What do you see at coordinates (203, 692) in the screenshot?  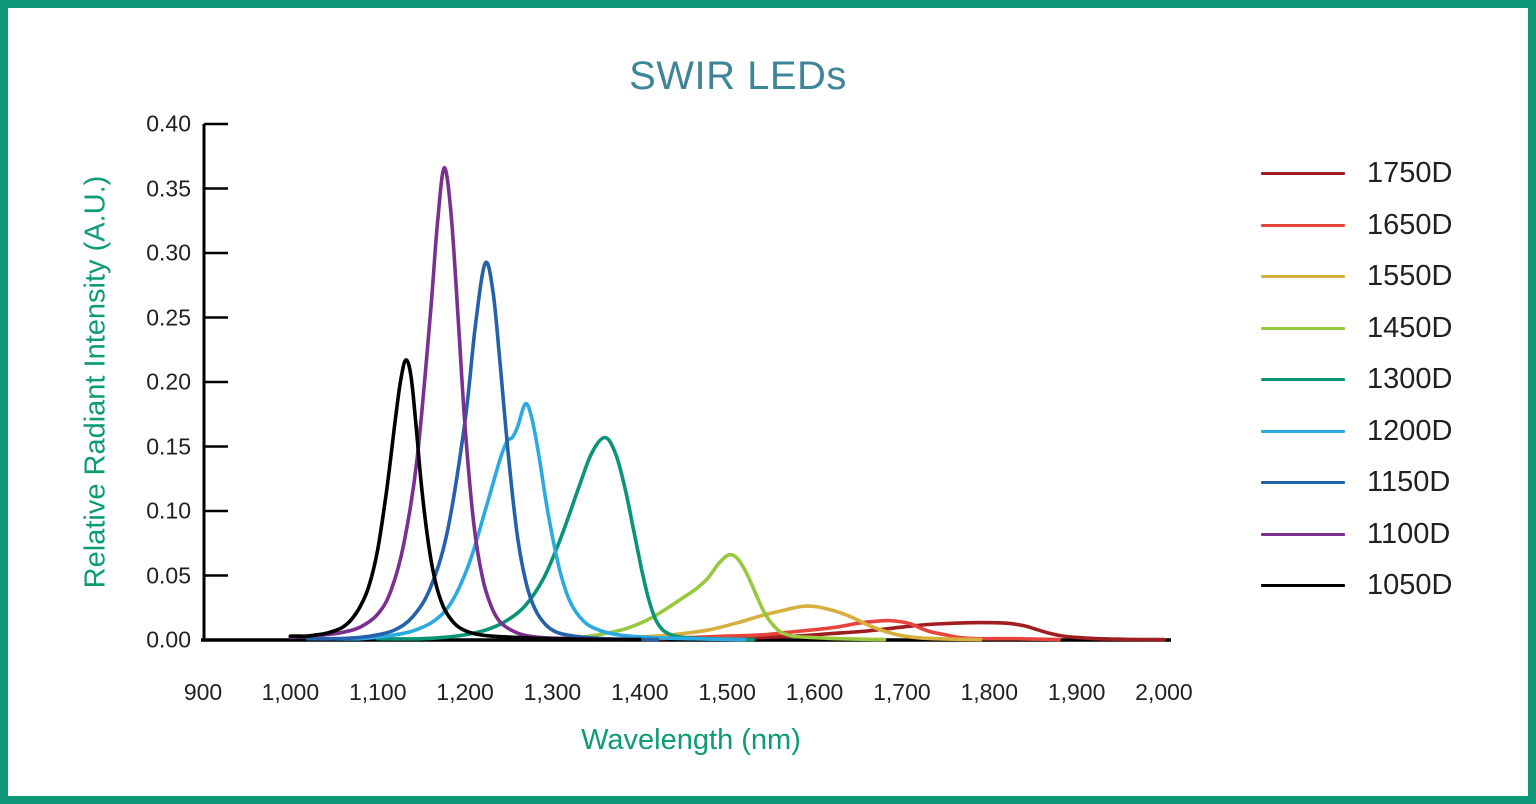 I see `x-tick-label: 900` at bounding box center [203, 692].